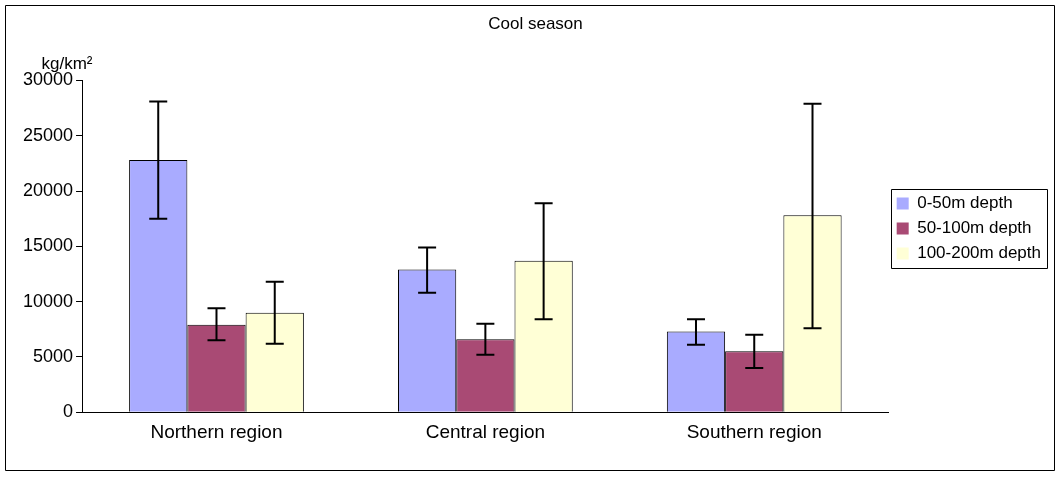 Image resolution: width=1061 pixels, height=477 pixels. Describe the element at coordinates (48, 134) in the screenshot. I see `y-tick-label: 25000` at that location.